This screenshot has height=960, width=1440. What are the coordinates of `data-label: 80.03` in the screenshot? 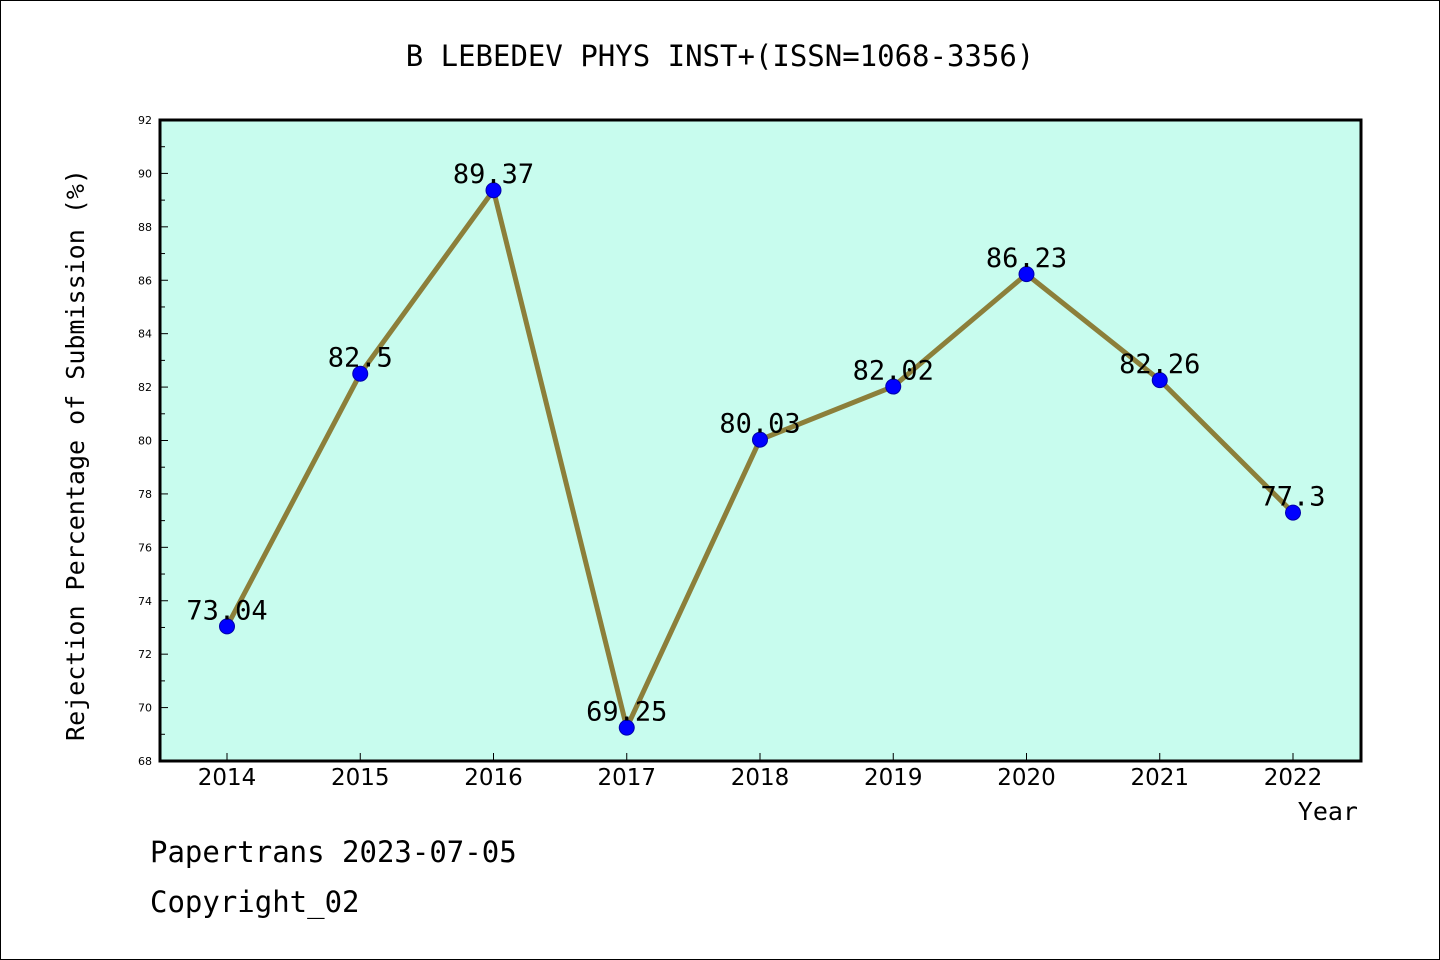 It's located at (759, 424).